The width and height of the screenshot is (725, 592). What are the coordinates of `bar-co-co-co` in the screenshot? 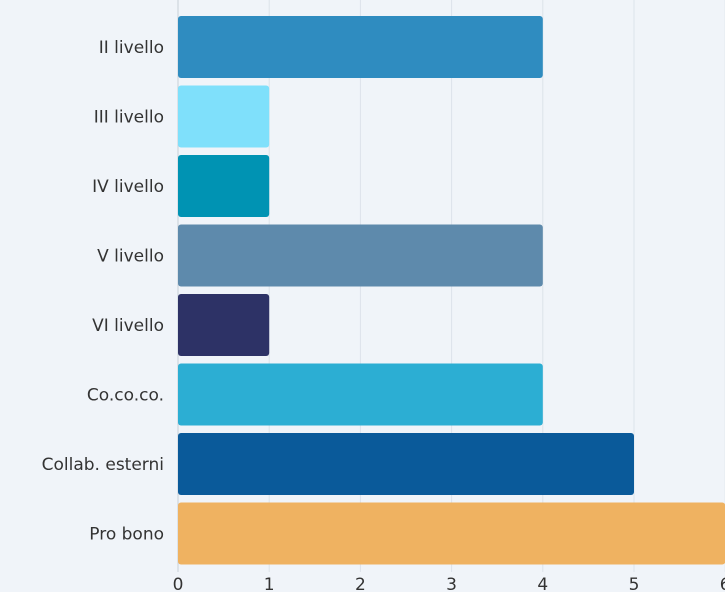 It's located at (360, 394).